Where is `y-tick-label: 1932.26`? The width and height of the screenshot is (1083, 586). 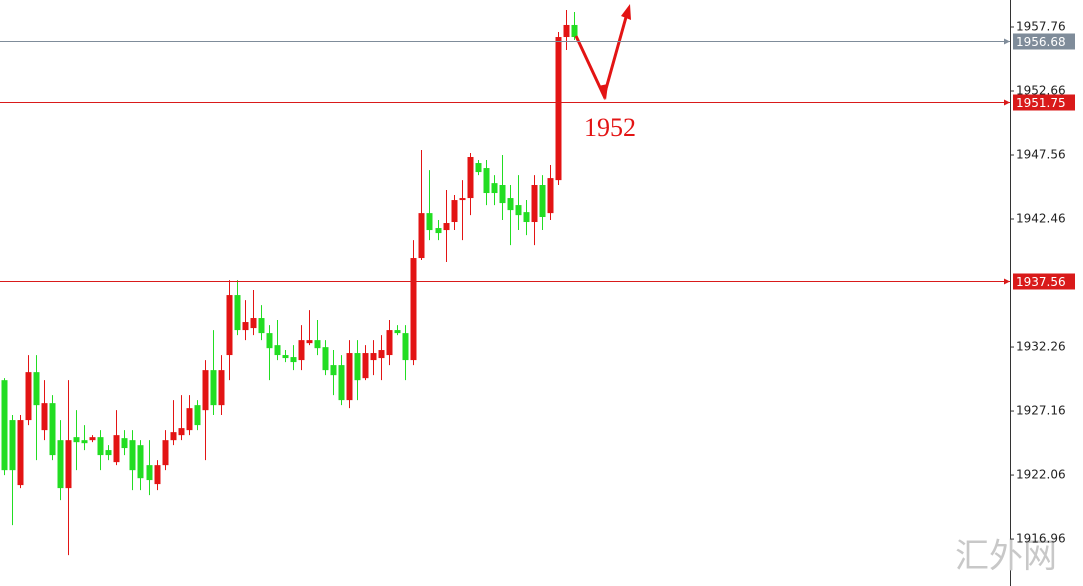 y-tick-label: 1932.26 is located at coordinates (1041, 347).